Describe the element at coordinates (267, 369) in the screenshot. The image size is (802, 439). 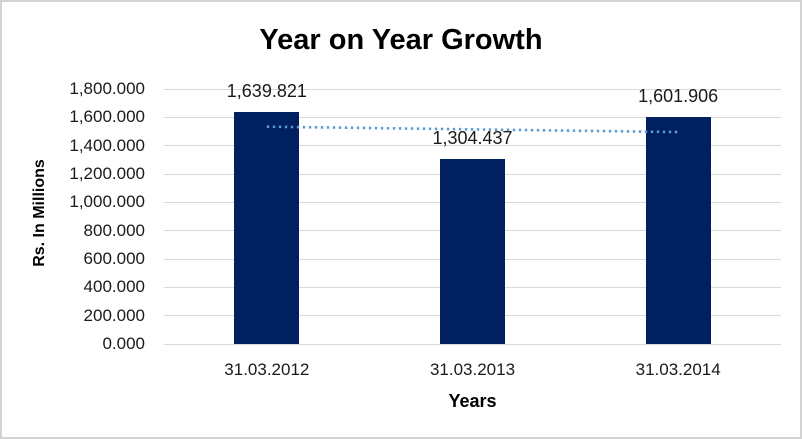
I see `x-axis-category-label: 31.03.2012` at that location.